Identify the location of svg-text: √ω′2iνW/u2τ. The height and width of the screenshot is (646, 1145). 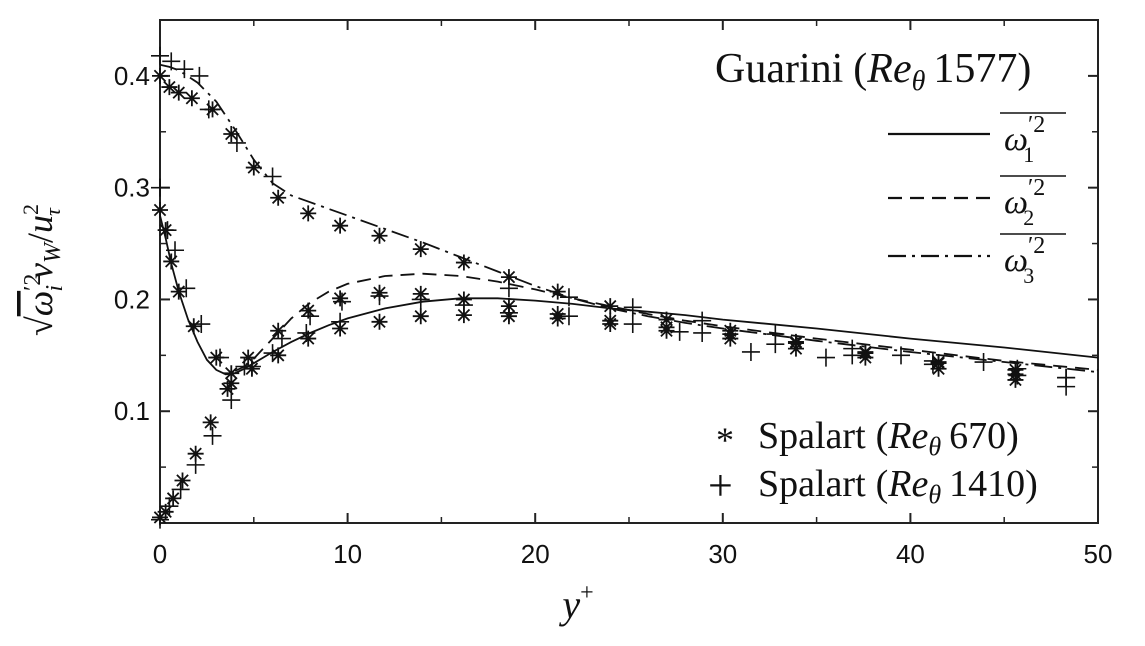
(43, 270).